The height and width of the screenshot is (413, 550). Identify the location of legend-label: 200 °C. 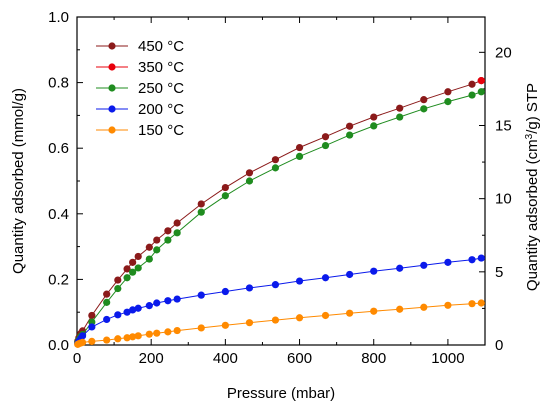
(161, 109).